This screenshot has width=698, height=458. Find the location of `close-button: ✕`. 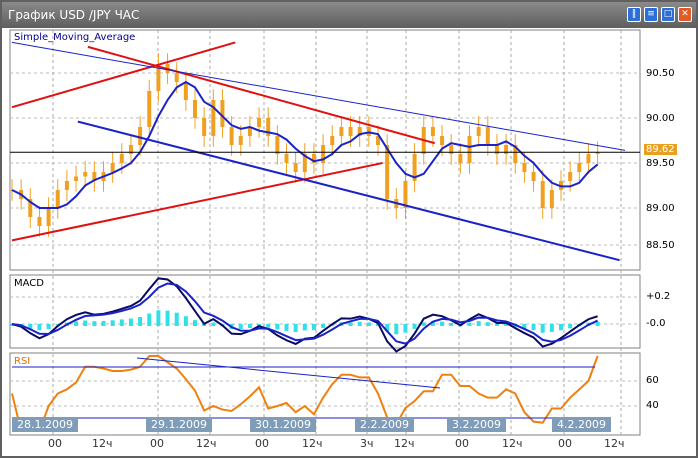

close-button: ✕ is located at coordinates (685, 14).